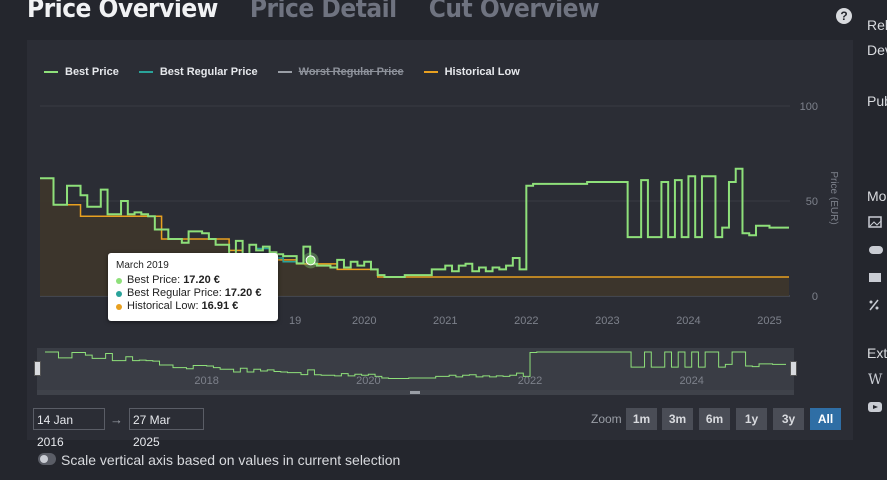  I want to click on tooltip-row-best-regular-price: Best Regular Price: 17.20 €, so click(193, 293).